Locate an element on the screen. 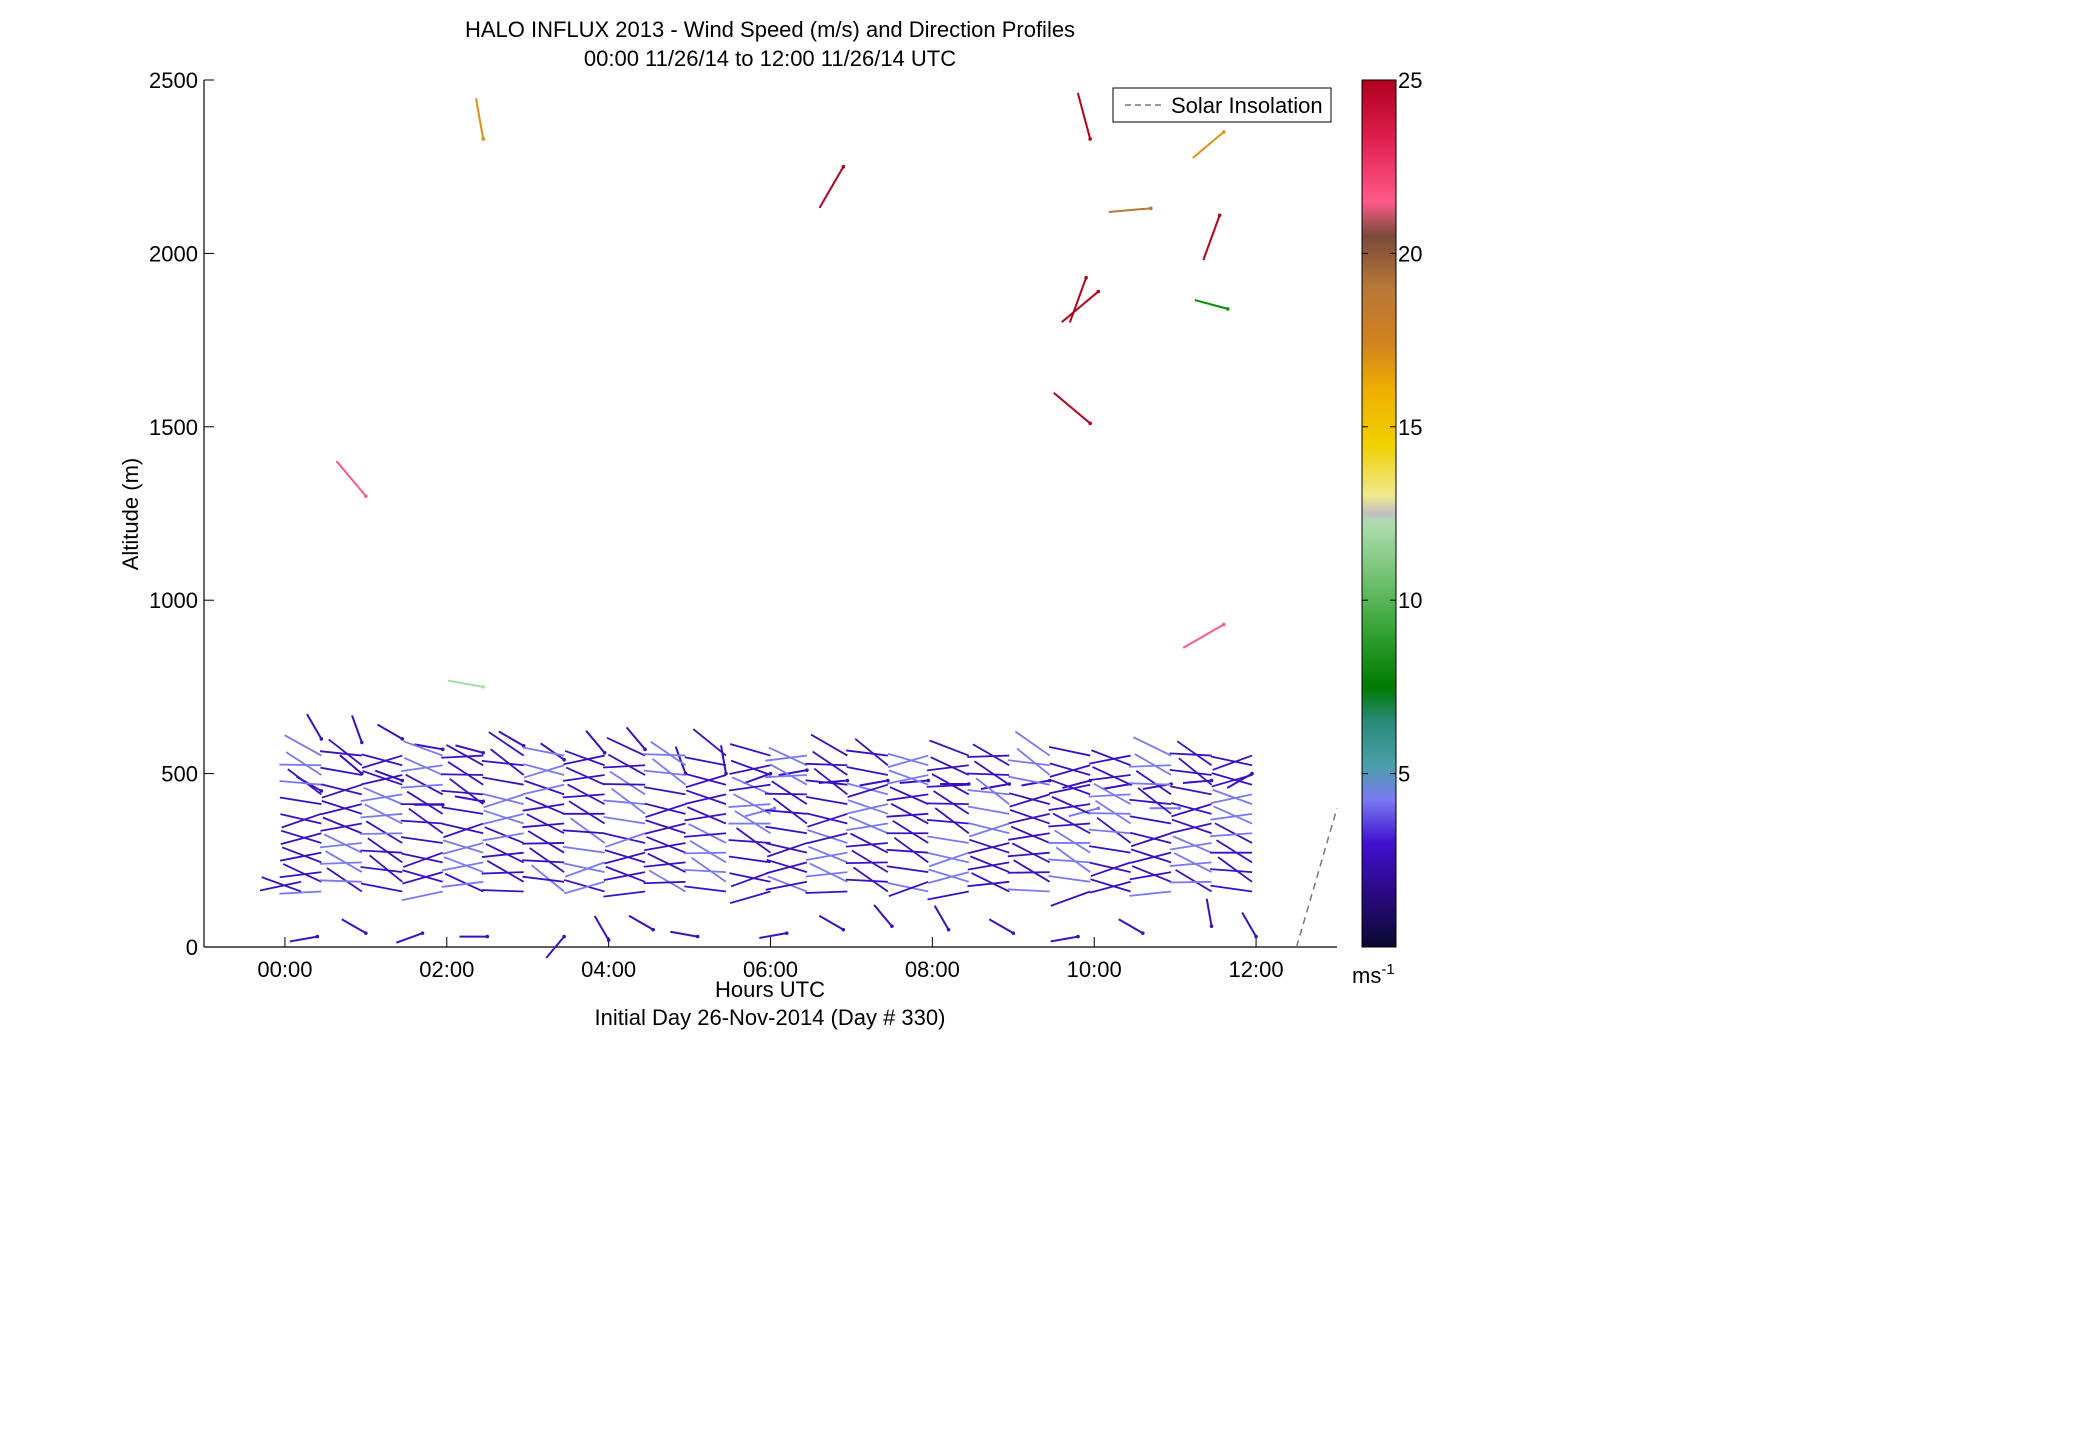  colorbar-tick-group: 5 10 15 20 25 is located at coordinates (1392, 427).